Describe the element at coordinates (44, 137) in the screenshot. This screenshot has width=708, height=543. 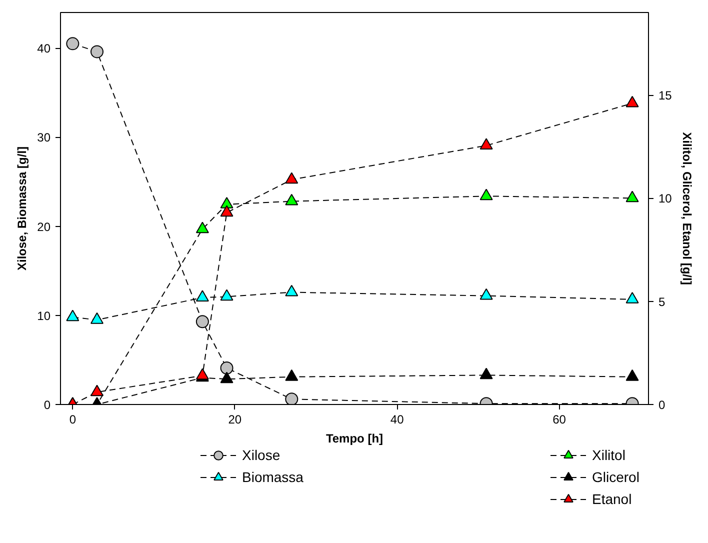
I see `y-tick-label: 30` at that location.